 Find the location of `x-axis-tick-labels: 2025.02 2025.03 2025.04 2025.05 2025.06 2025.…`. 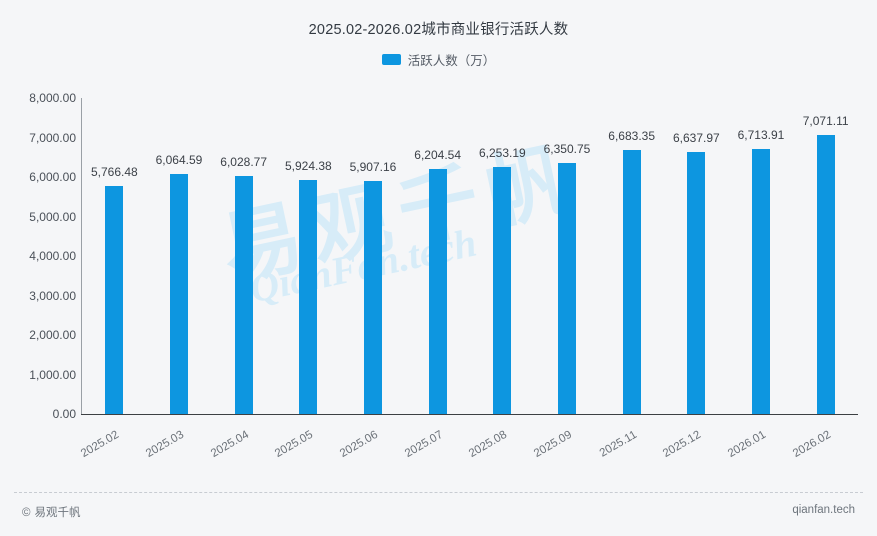

x-axis-tick-labels: 2025.02 2025.03 2025.04 2025.05 2025.06 2025.… is located at coordinates (468, 444).